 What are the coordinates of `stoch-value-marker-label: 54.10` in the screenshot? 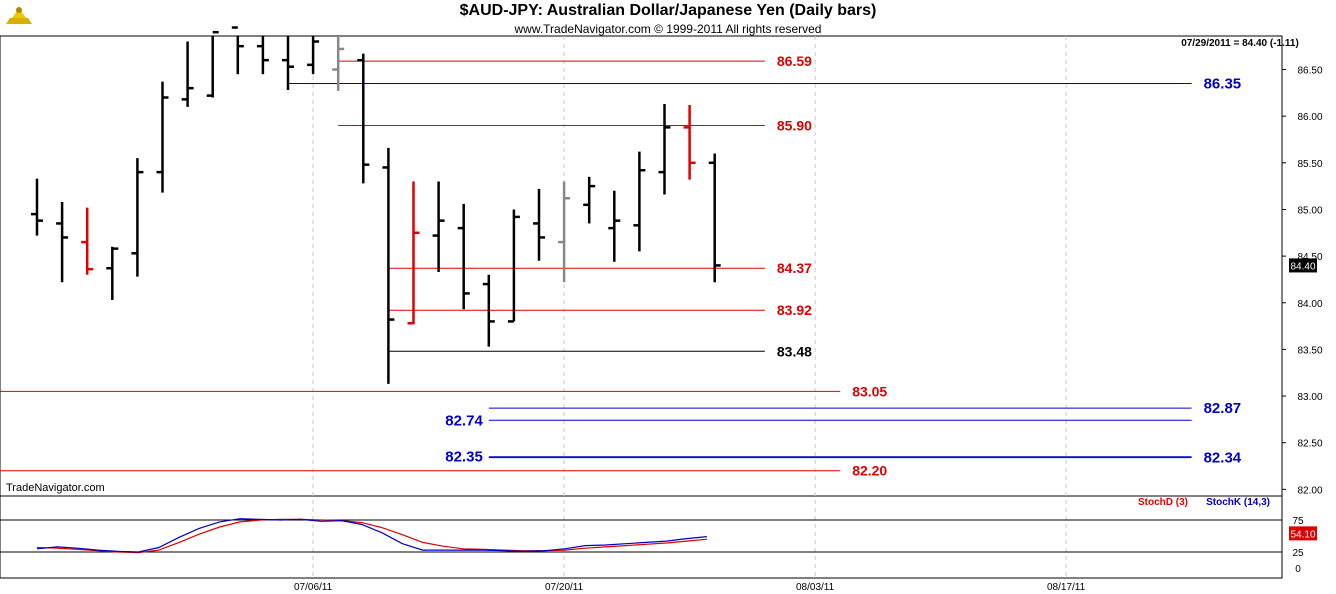 It's located at (1302, 534).